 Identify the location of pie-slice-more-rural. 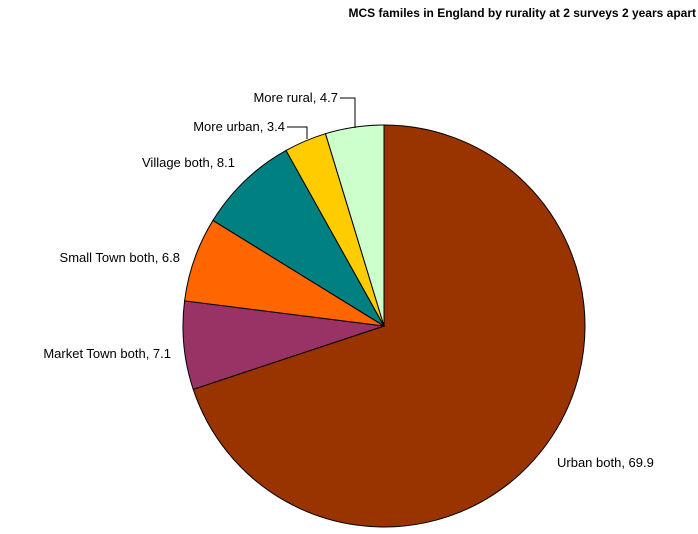
(354, 225).